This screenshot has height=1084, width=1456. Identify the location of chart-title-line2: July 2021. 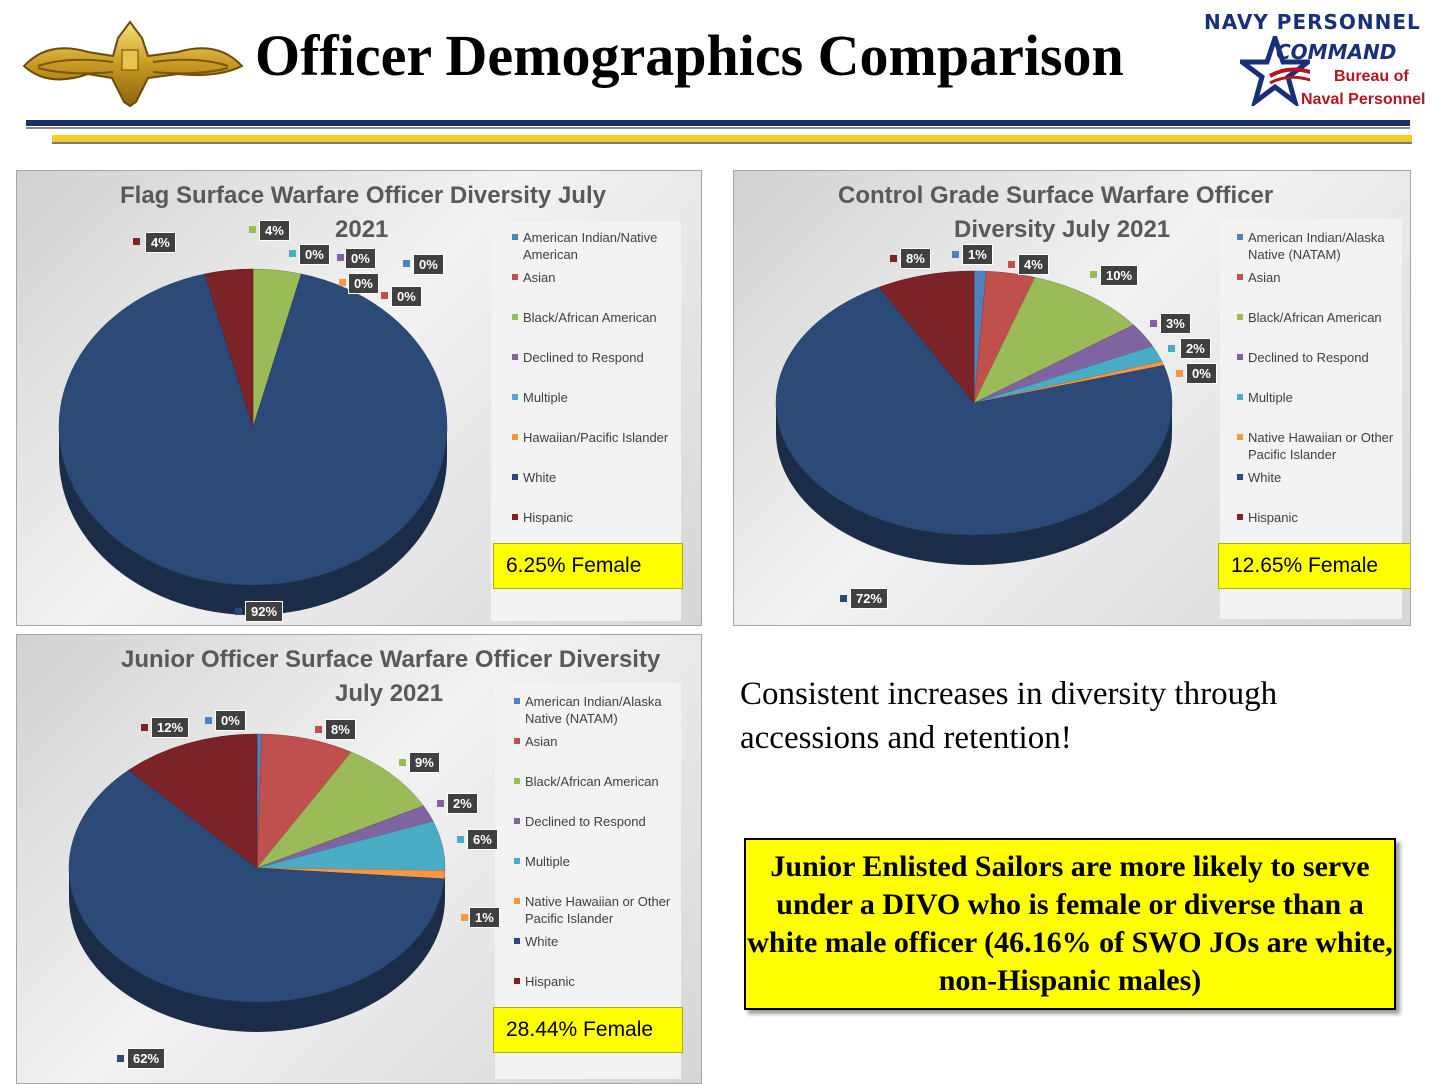
(389, 693).